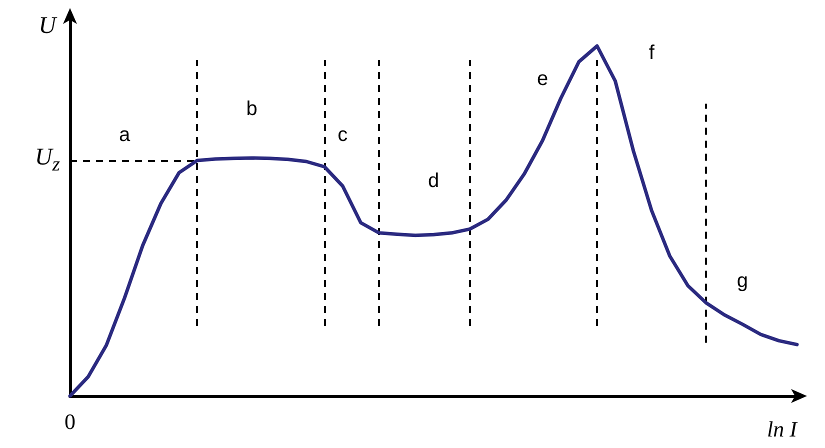  I want to click on annotation: d, so click(434, 181).